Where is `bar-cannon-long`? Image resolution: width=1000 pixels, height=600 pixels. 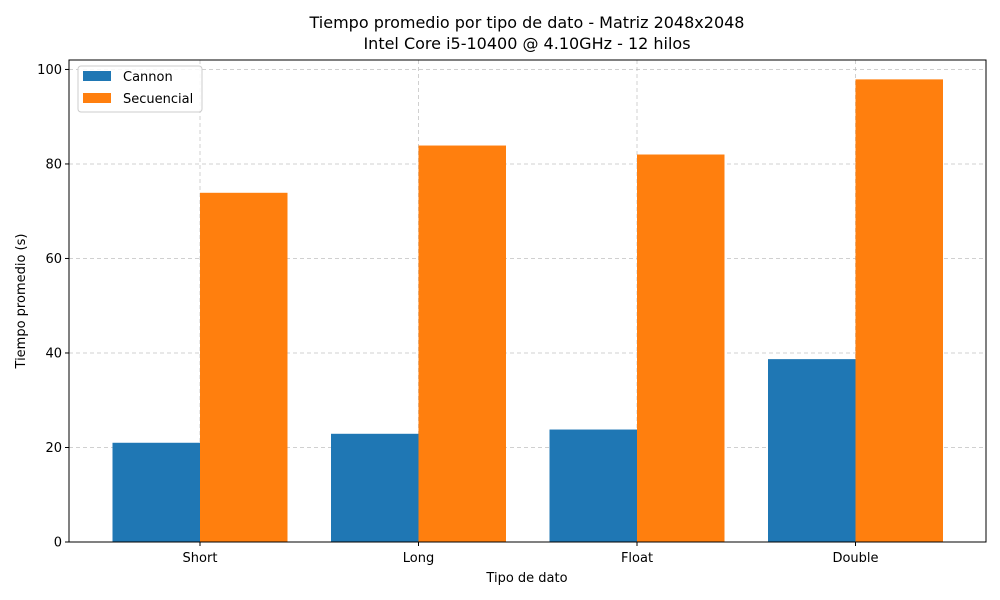 bar-cannon-long is located at coordinates (375, 487).